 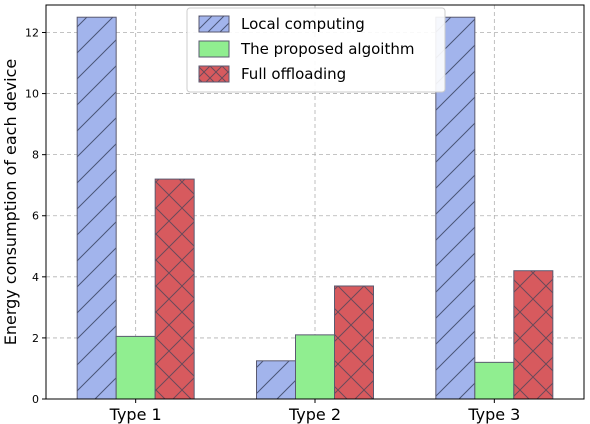 I want to click on y-tick-label: 6, so click(x=35, y=216).